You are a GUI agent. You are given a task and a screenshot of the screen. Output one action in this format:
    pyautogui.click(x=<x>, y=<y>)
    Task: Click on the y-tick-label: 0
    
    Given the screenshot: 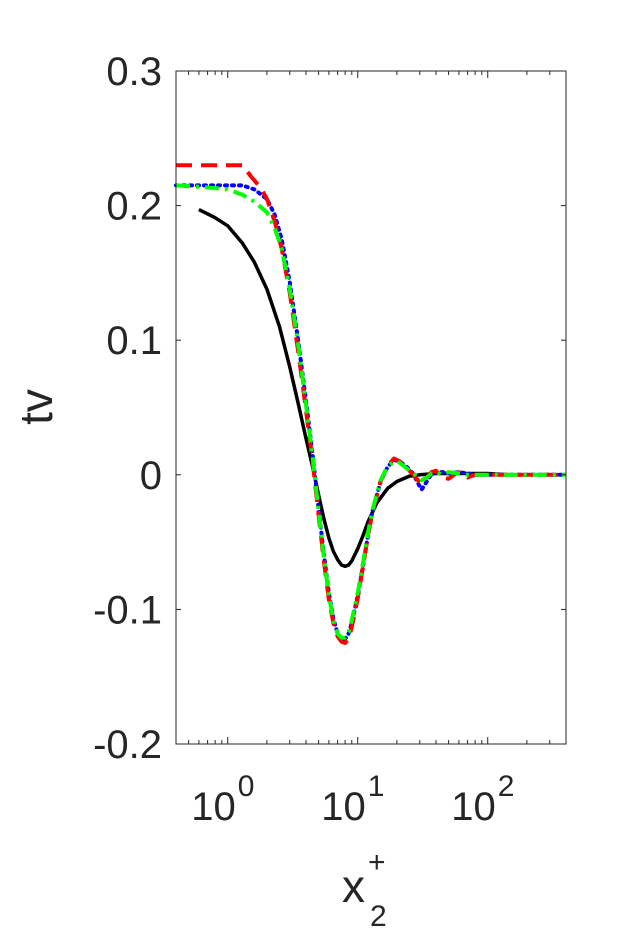 What is the action you would take?
    pyautogui.click(x=151, y=476)
    